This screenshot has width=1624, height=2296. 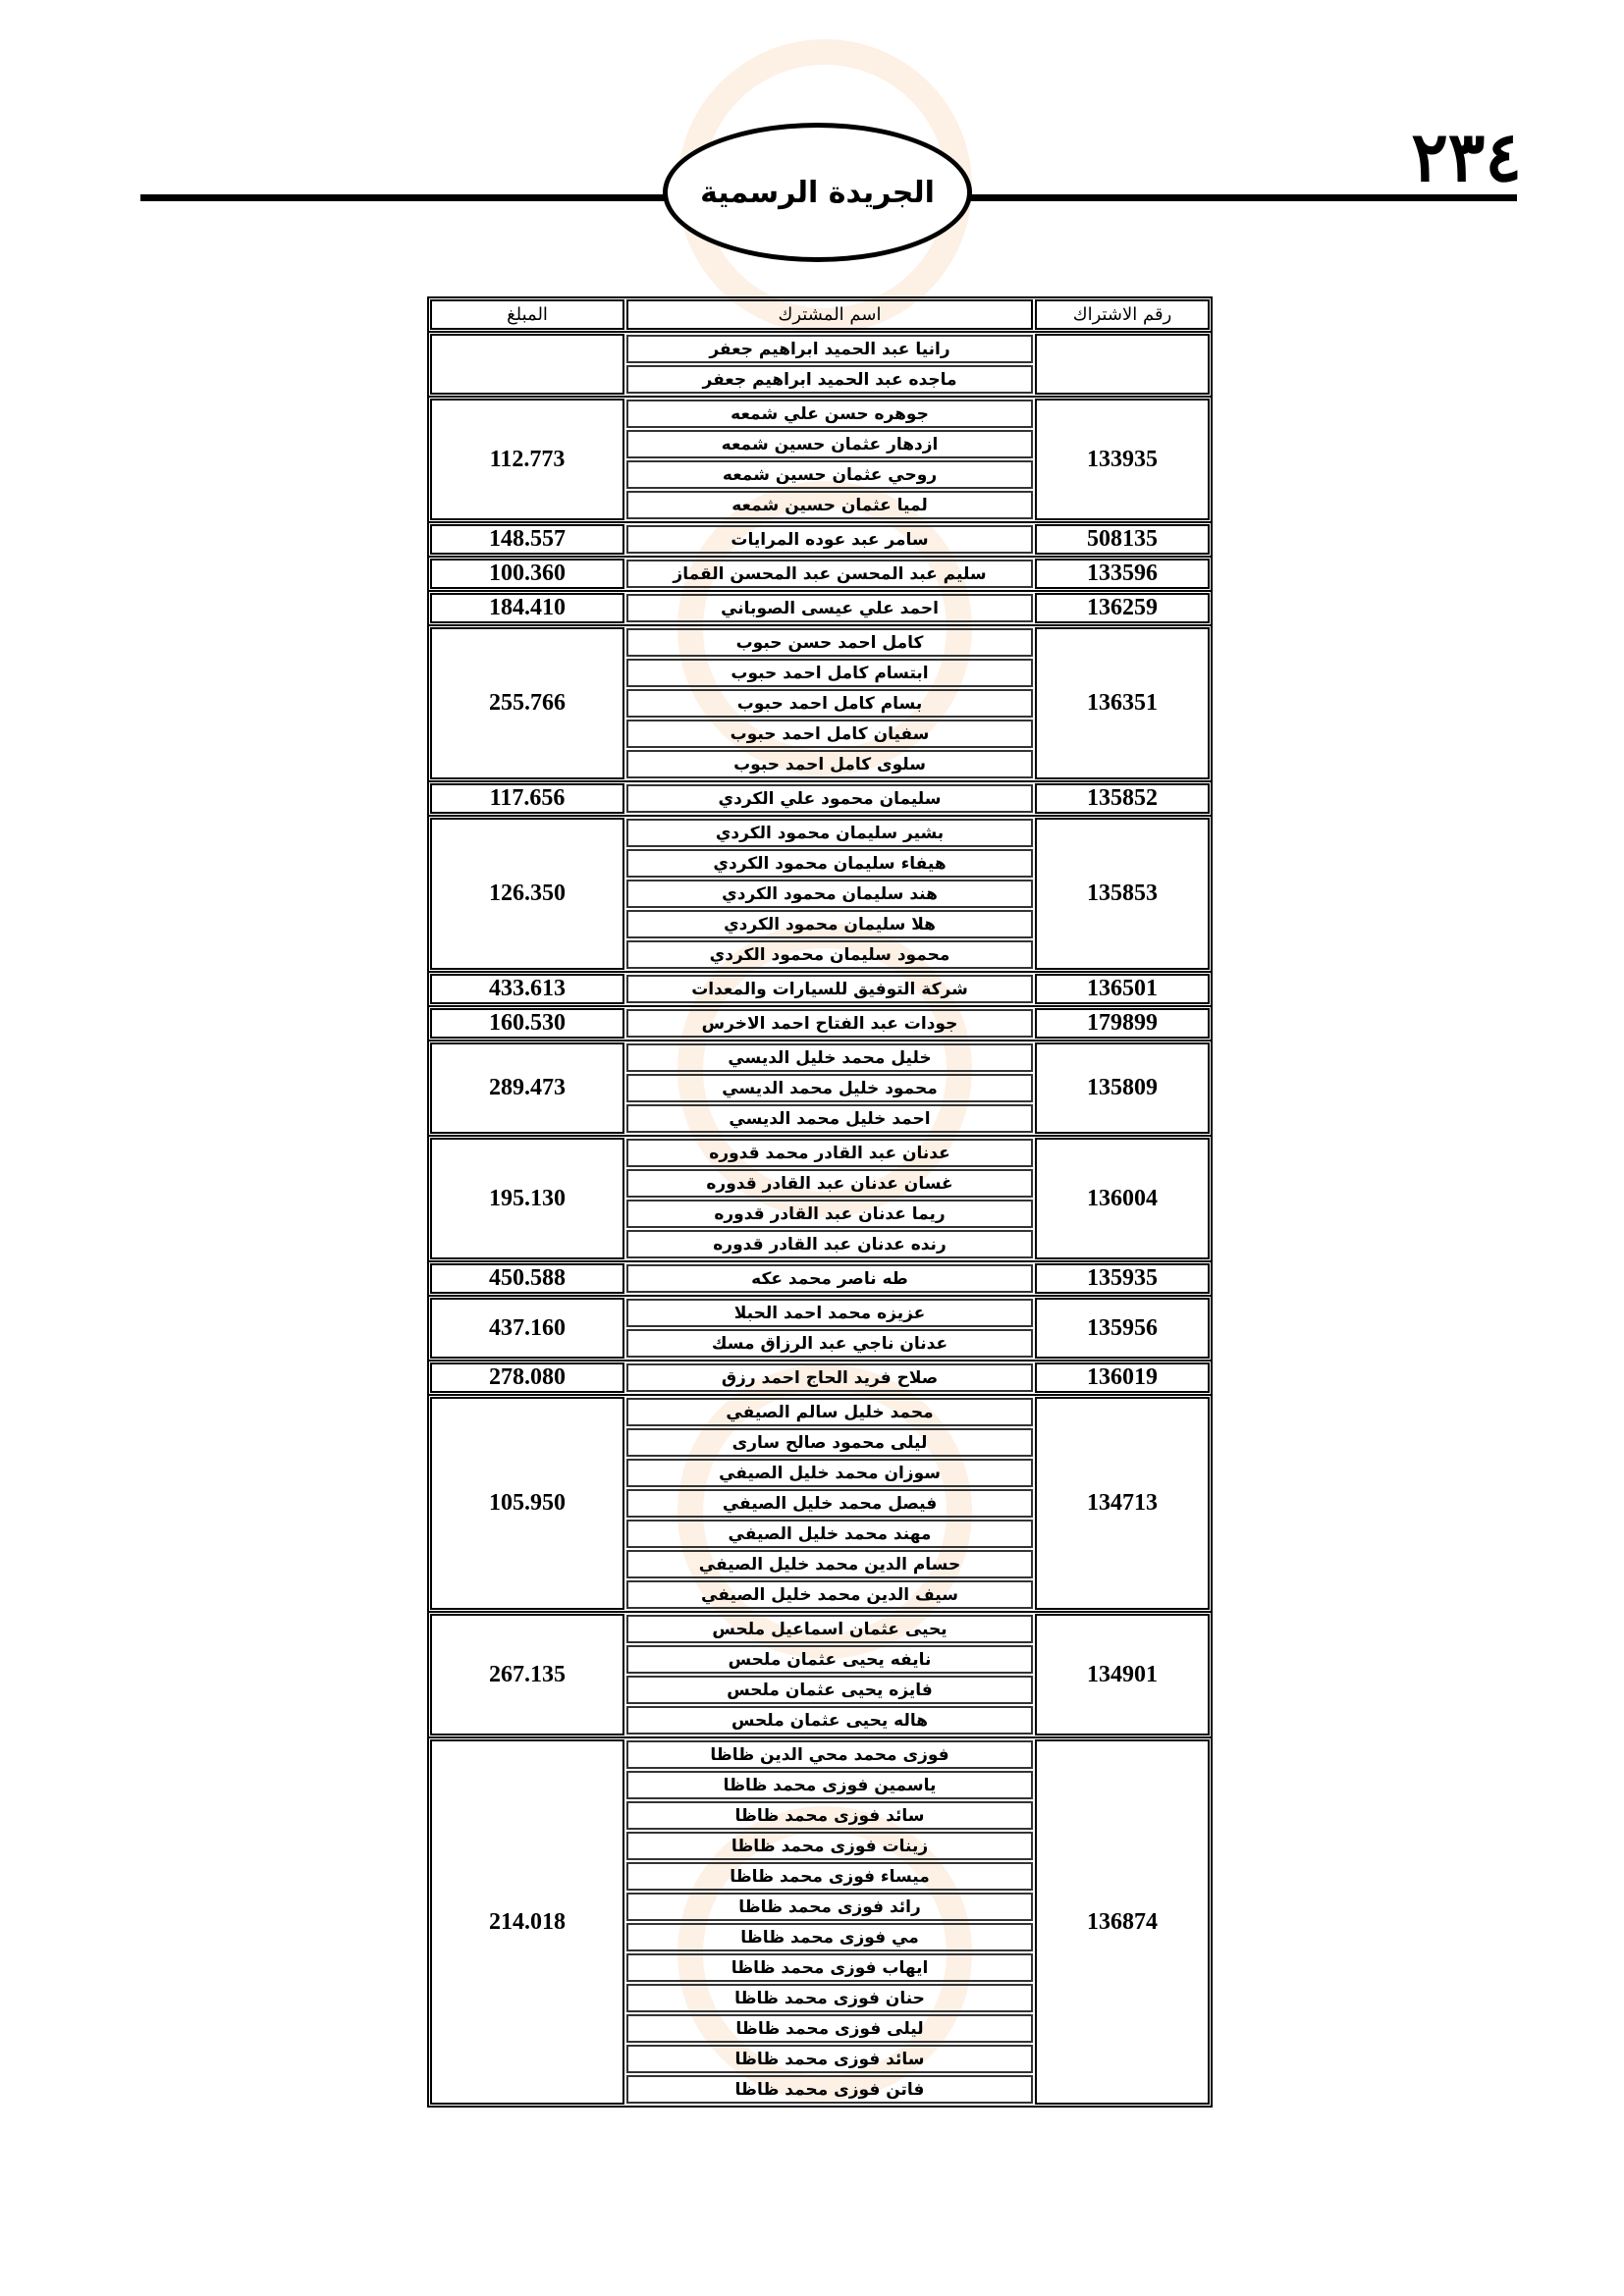 I want to click on subscriber-name: ريما عدنان عبد القادر قدوره, so click(x=829, y=1214).